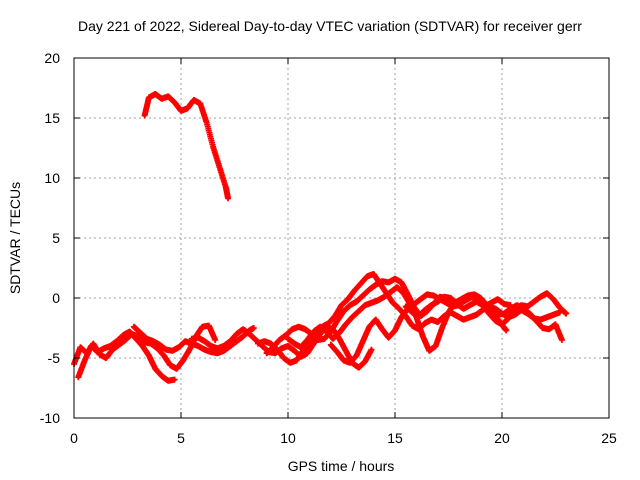  What do you see at coordinates (343, 438) in the screenshot?
I see `x-tick-labels: 0 5 10 15 20 25` at bounding box center [343, 438].